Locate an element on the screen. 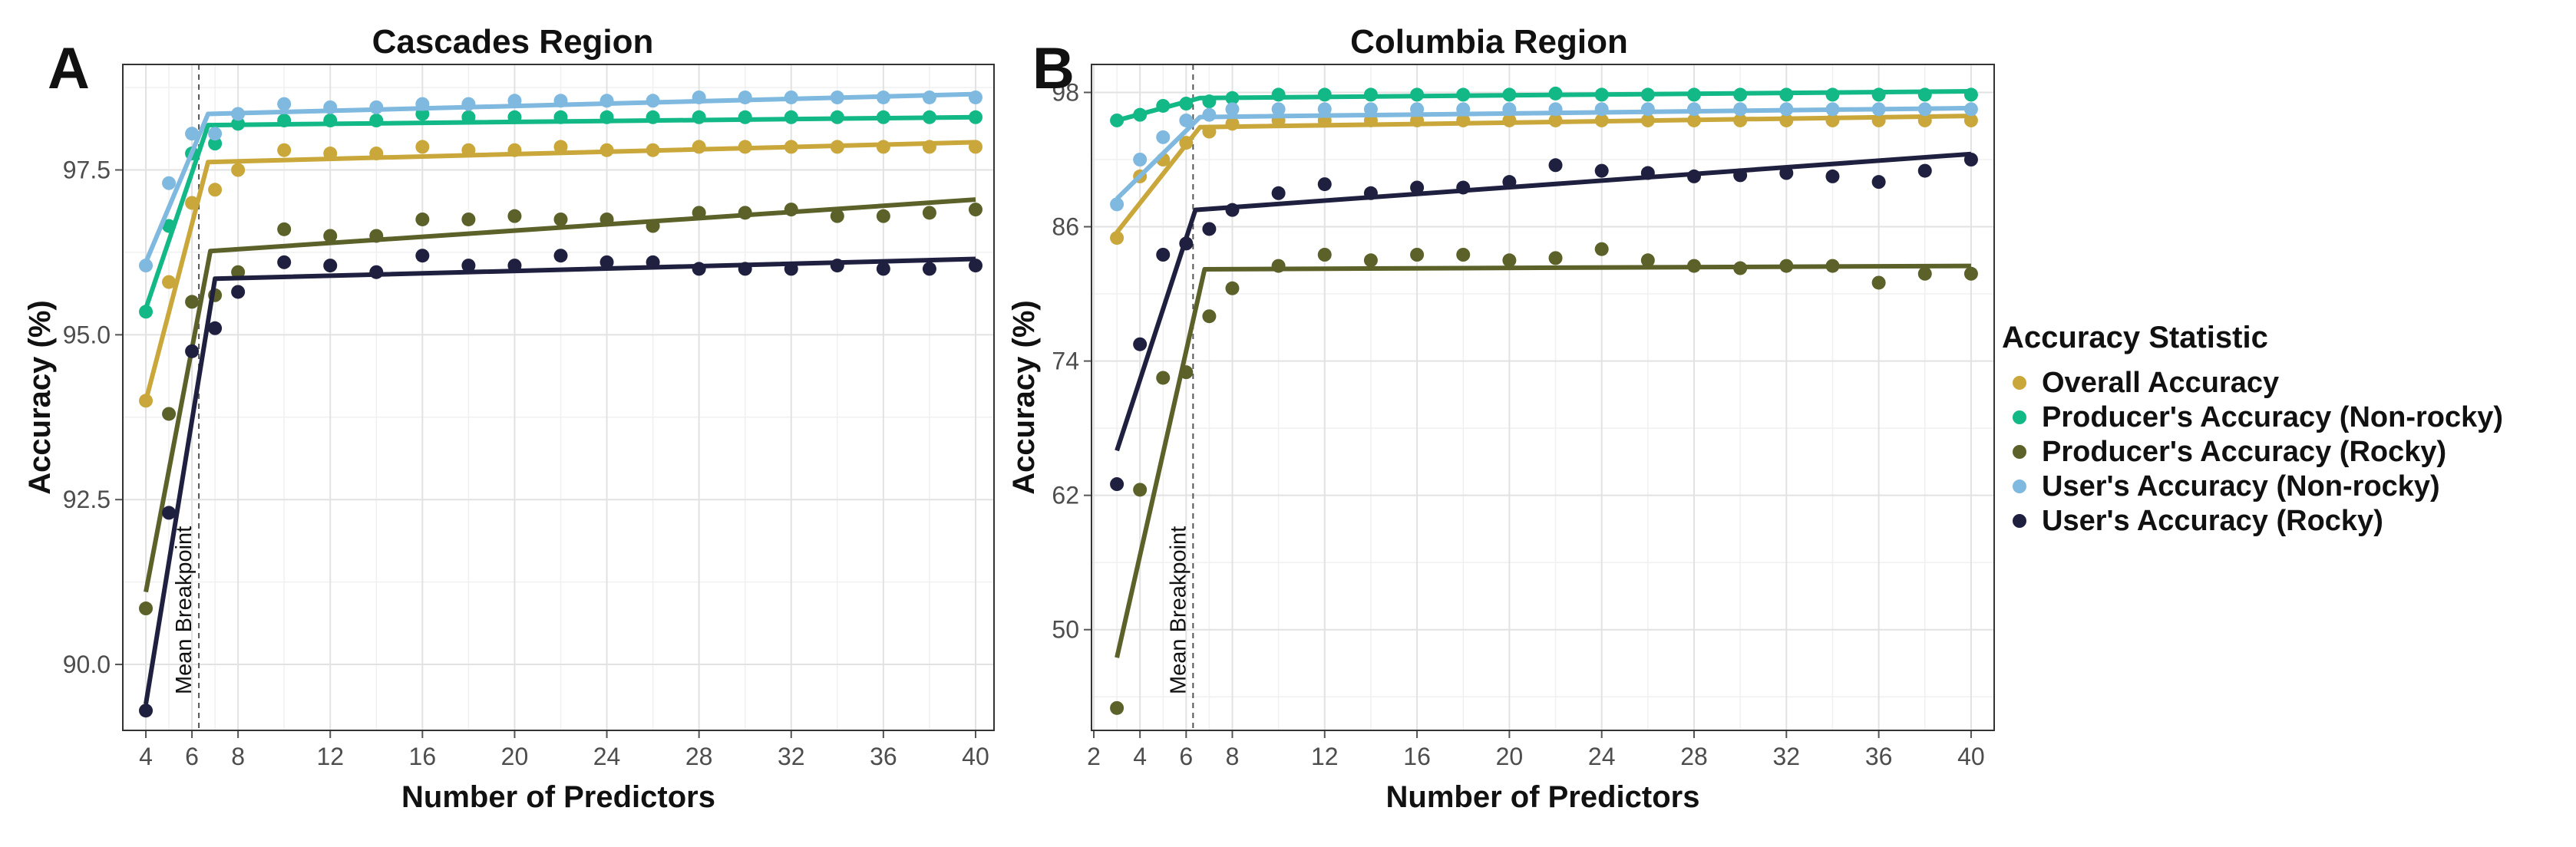 The height and width of the screenshot is (847, 2576). x-tick-label: 36 is located at coordinates (883, 756).